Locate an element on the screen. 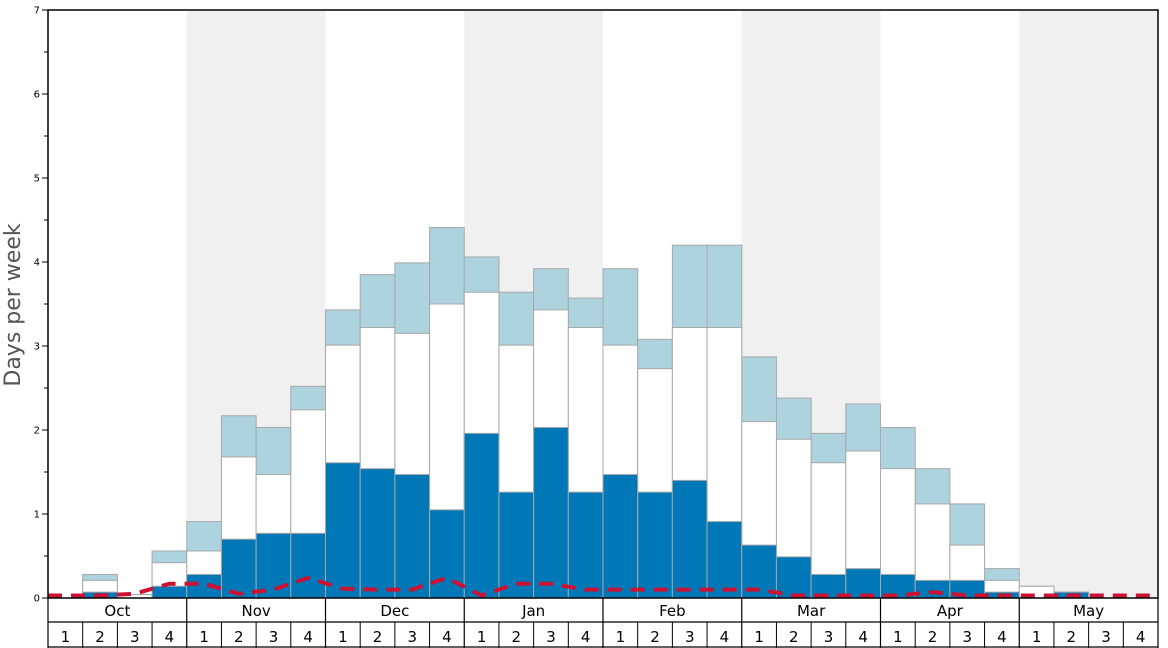 This screenshot has width=1168, height=648. y-axis: 0 1 2 3 4 5 6 7 is located at coordinates (41, 305).